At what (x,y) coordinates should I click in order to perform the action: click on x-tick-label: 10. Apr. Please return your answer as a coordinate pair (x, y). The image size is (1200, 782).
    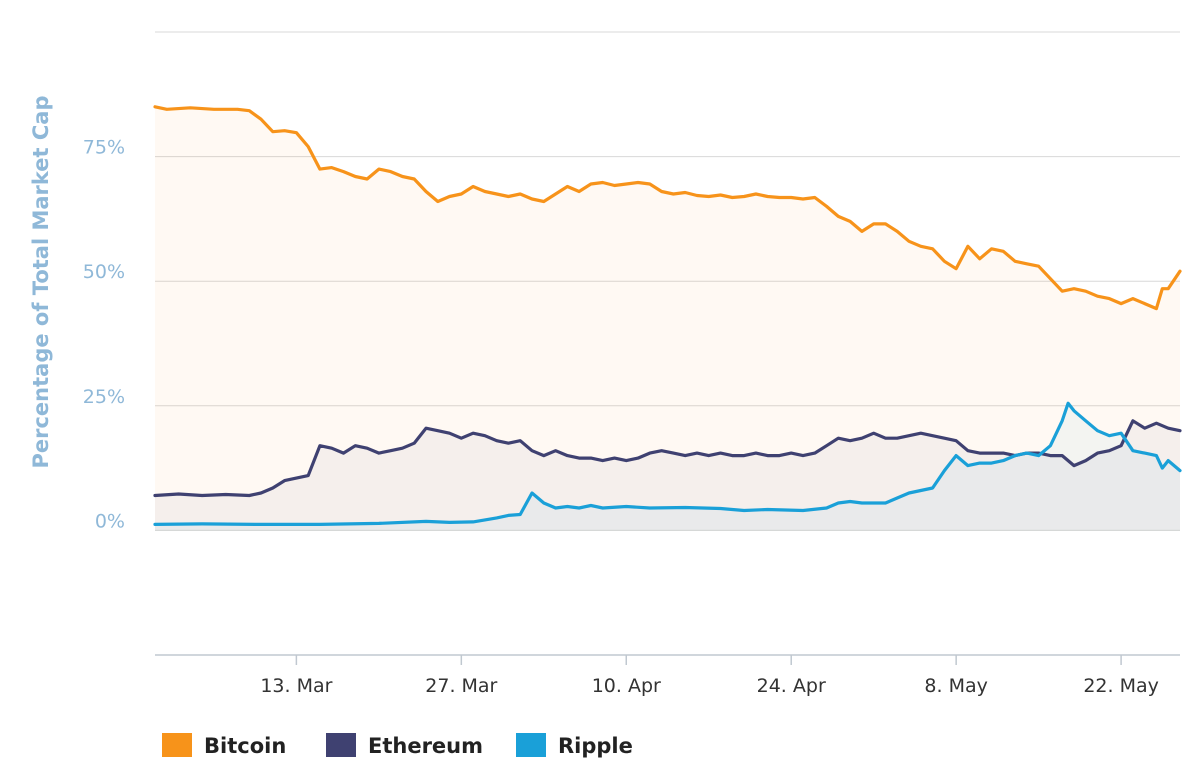
    Looking at the image, I should click on (626, 686).